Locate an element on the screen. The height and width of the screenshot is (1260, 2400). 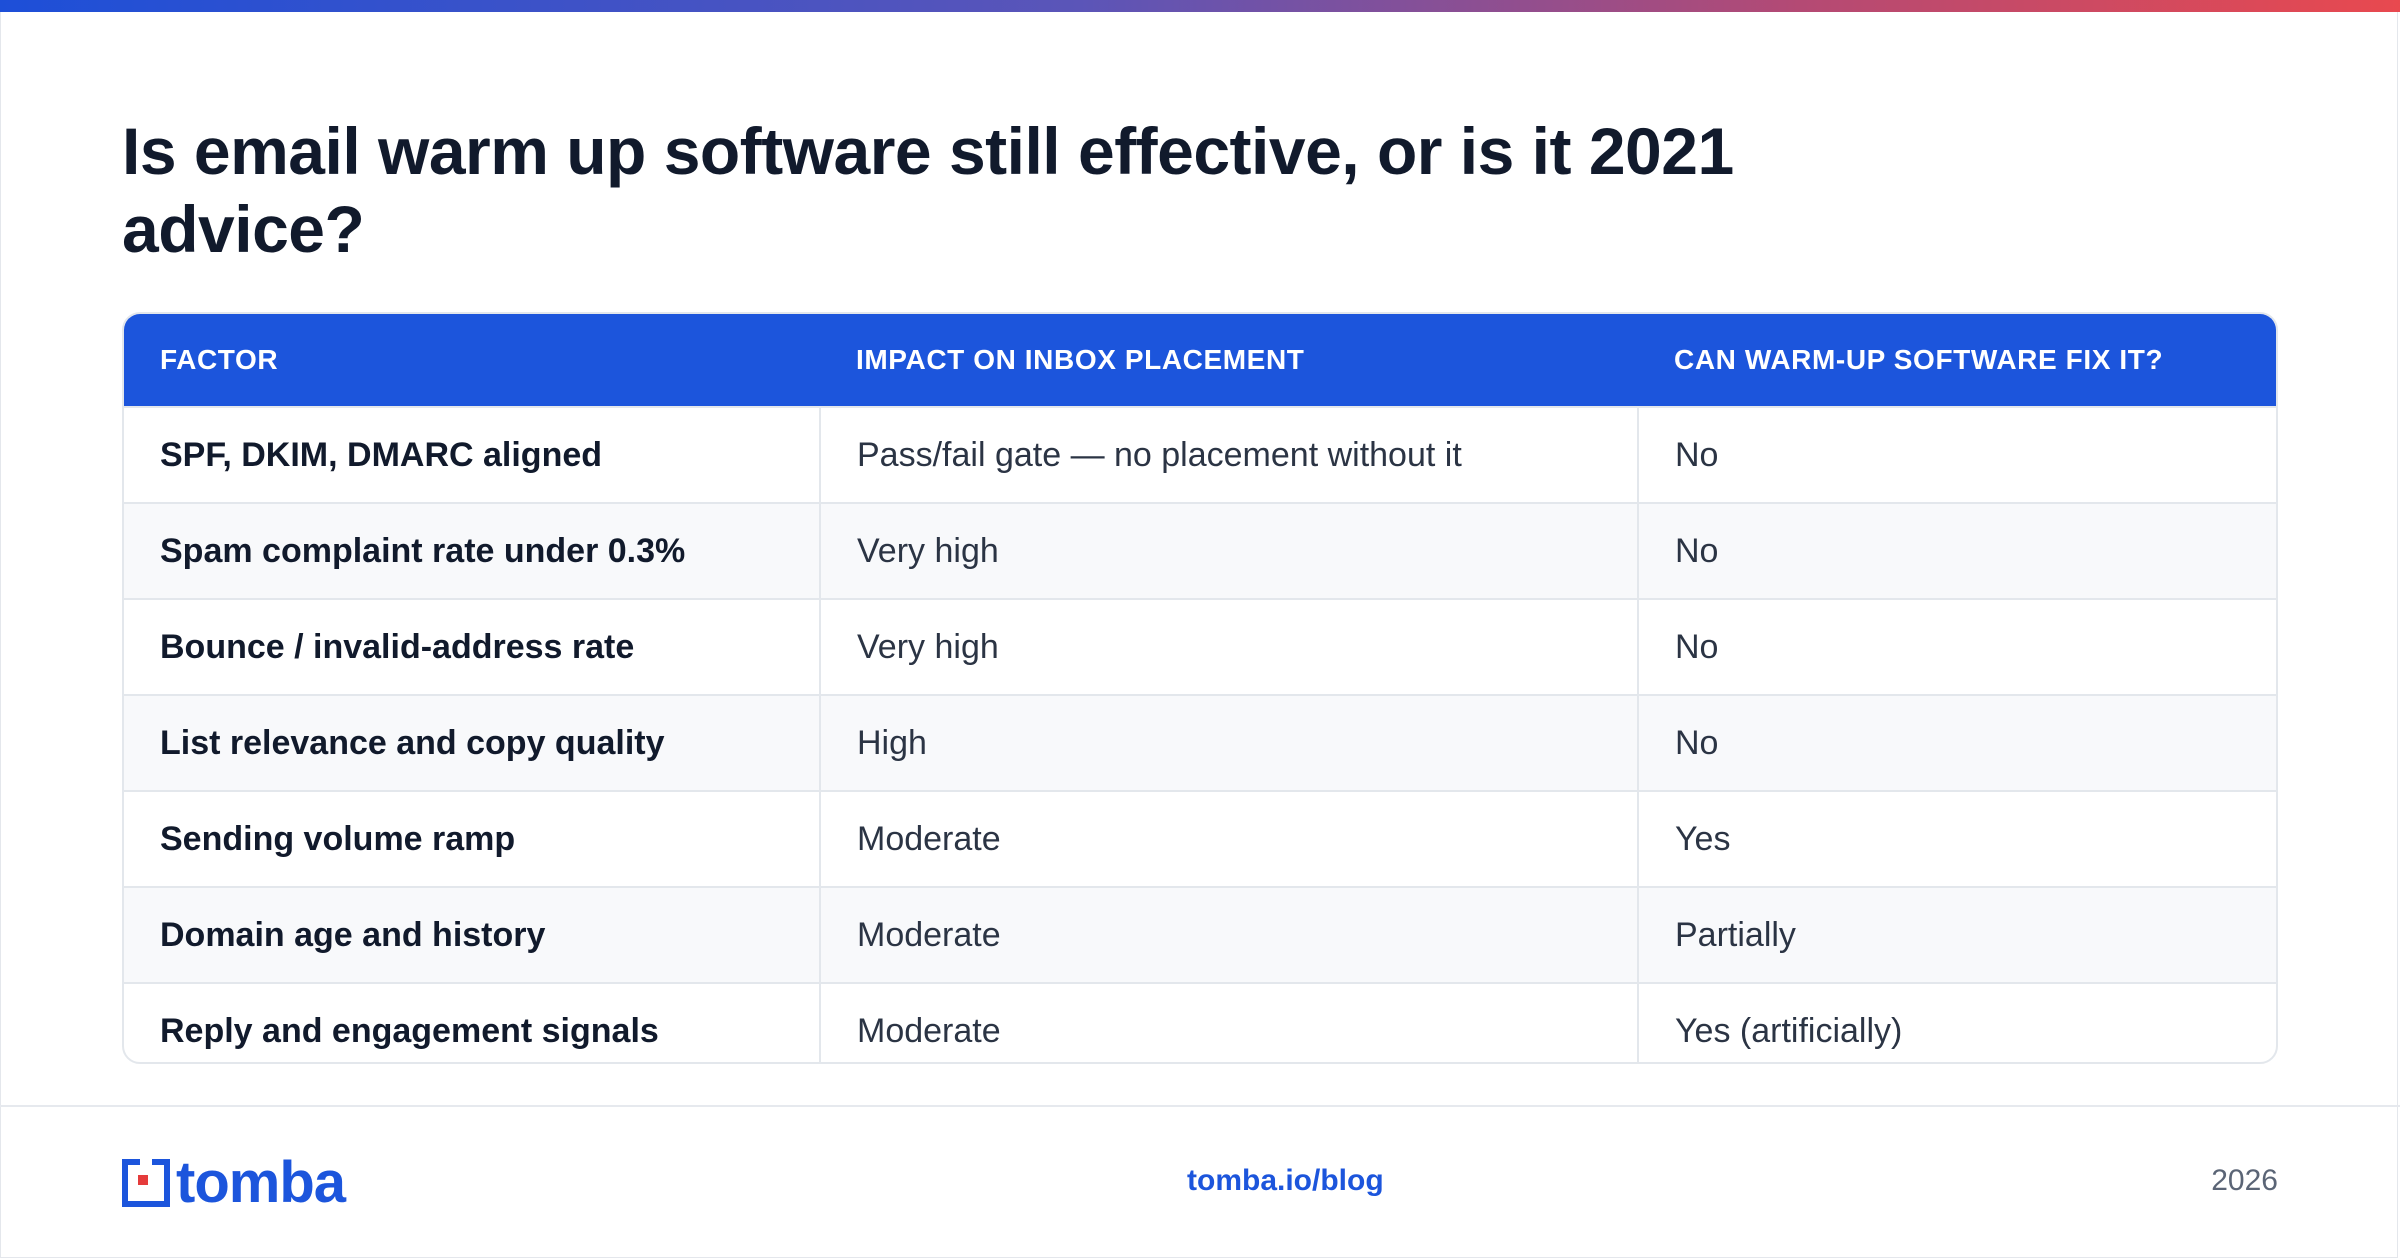
footer-year: 2026 is located at coordinates (2244, 1180).